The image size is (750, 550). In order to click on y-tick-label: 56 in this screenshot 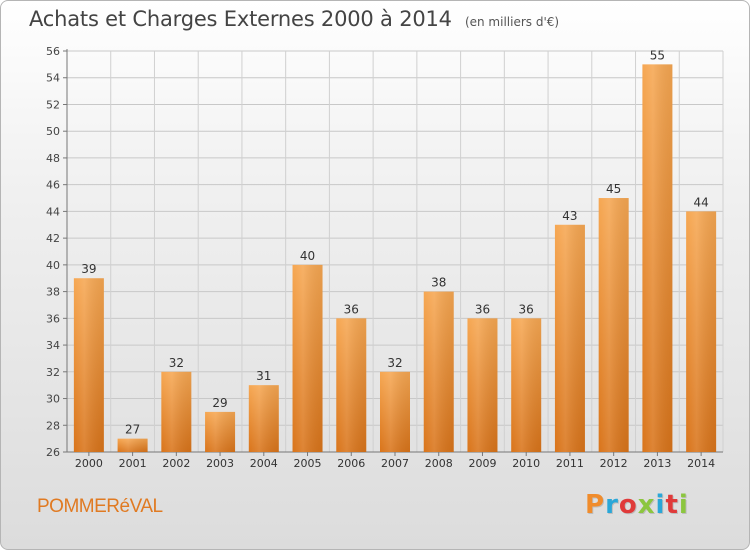, I will do `click(53, 51)`.